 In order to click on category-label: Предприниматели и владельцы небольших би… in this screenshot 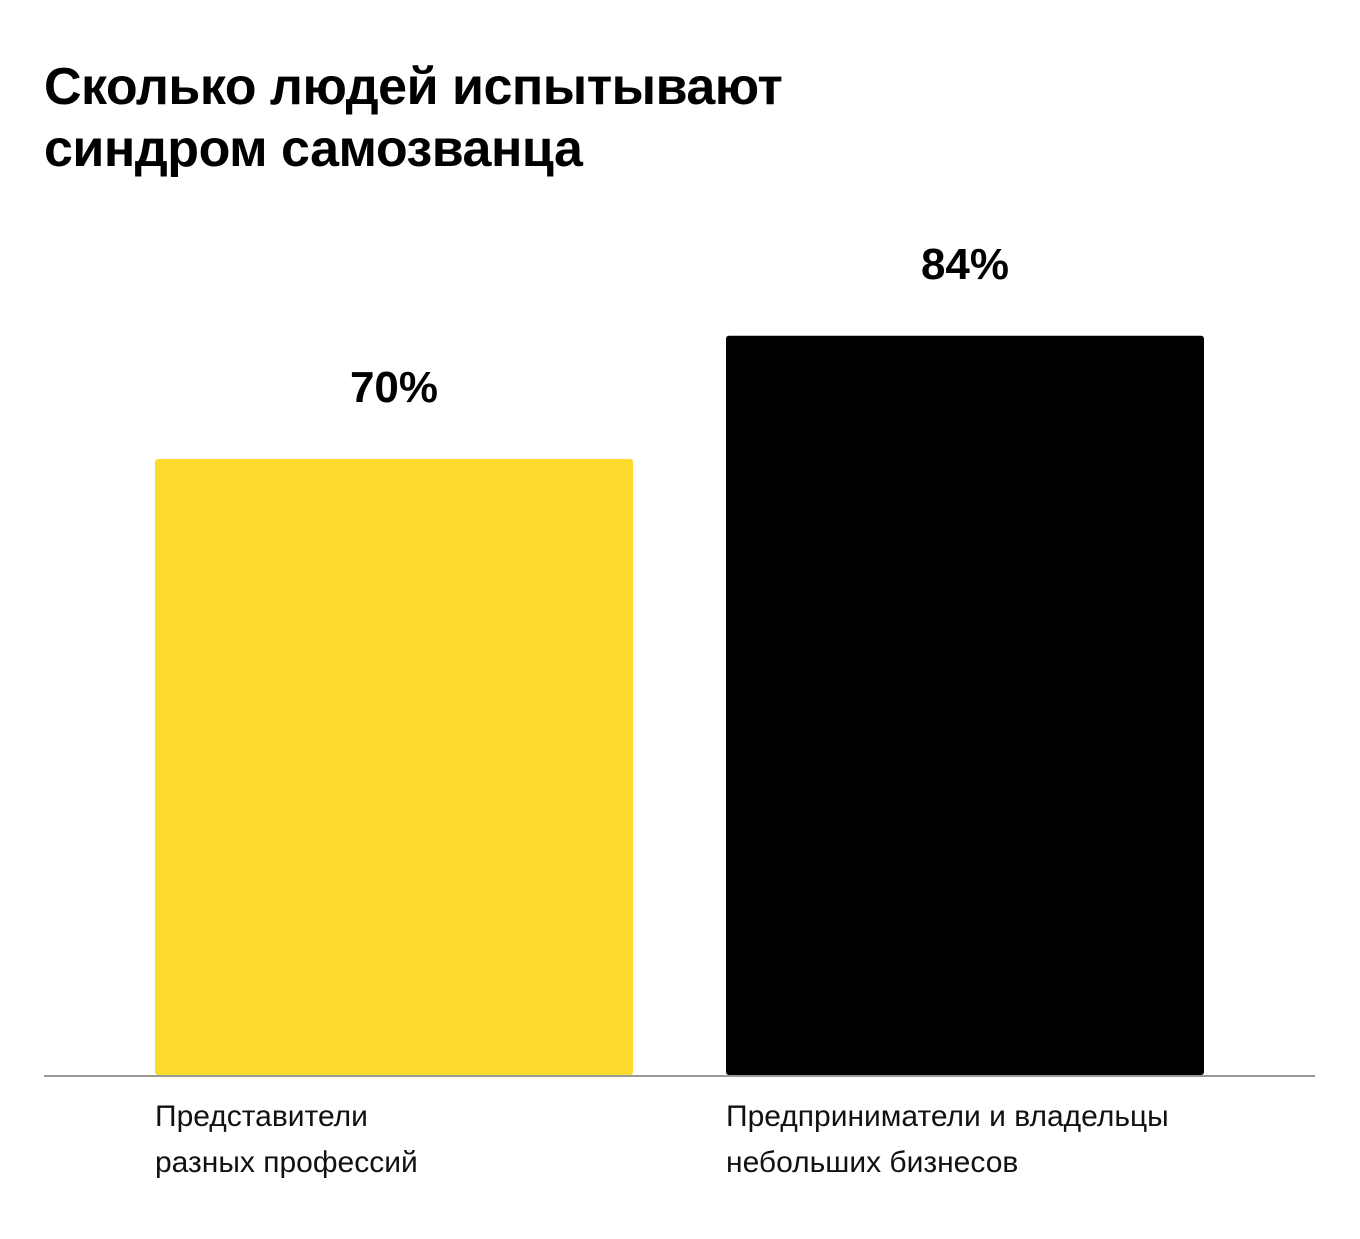, I will do `click(947, 1139)`.